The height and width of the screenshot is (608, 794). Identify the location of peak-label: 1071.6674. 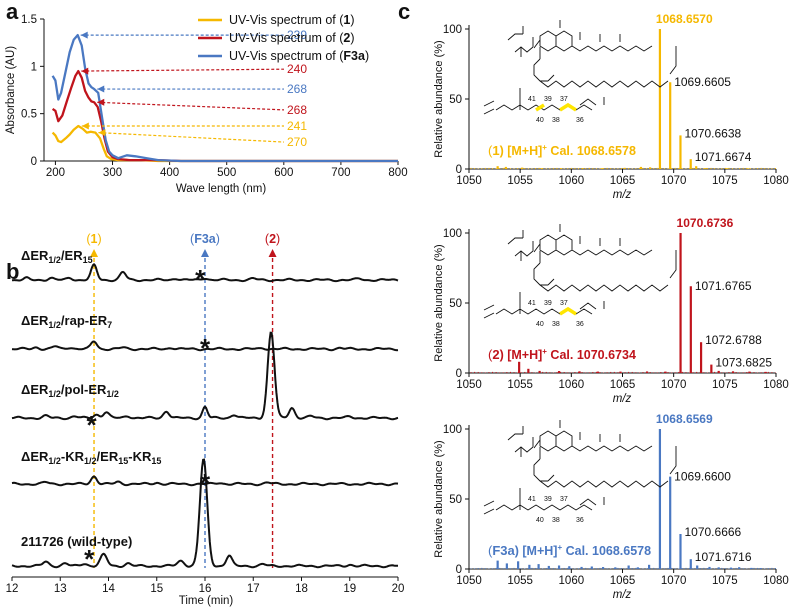
(723, 157).